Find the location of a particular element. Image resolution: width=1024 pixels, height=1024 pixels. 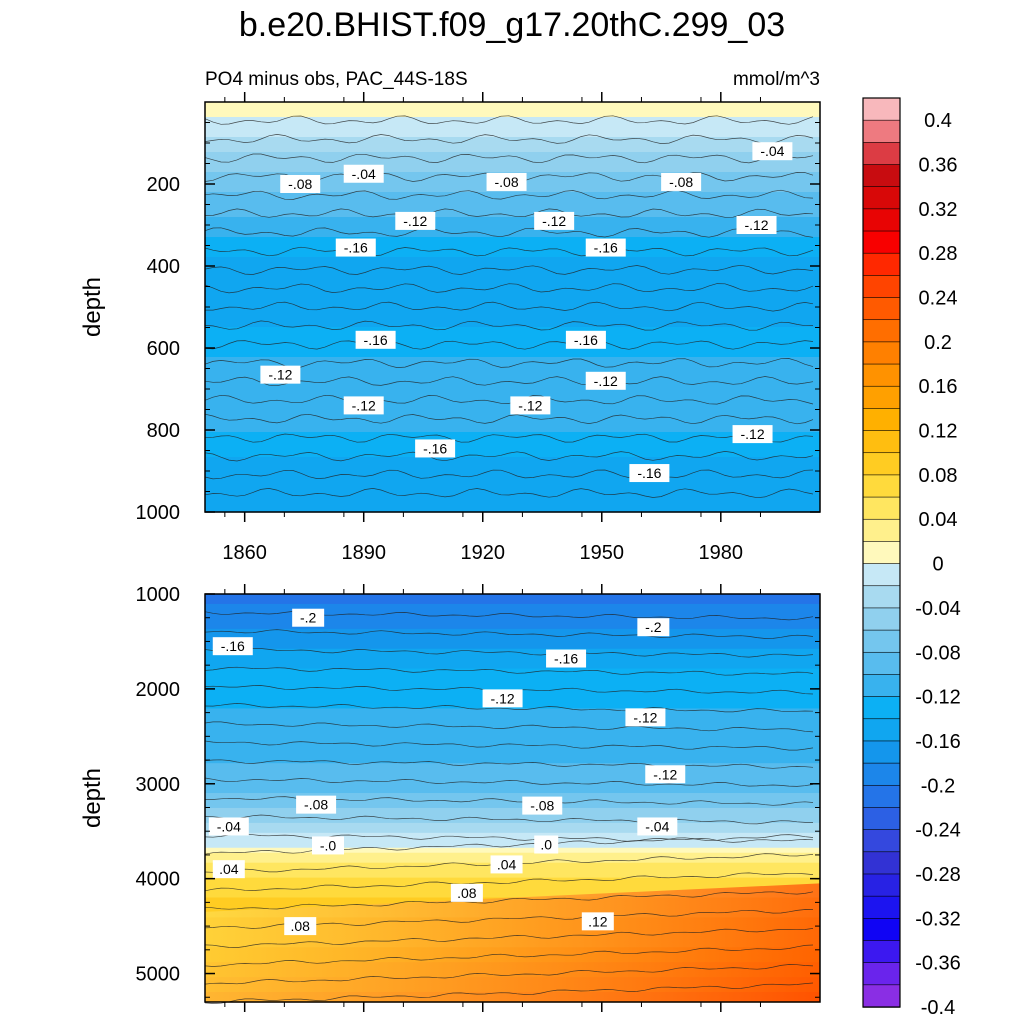

contour-label-text: -.16 is located at coordinates (606, 248).